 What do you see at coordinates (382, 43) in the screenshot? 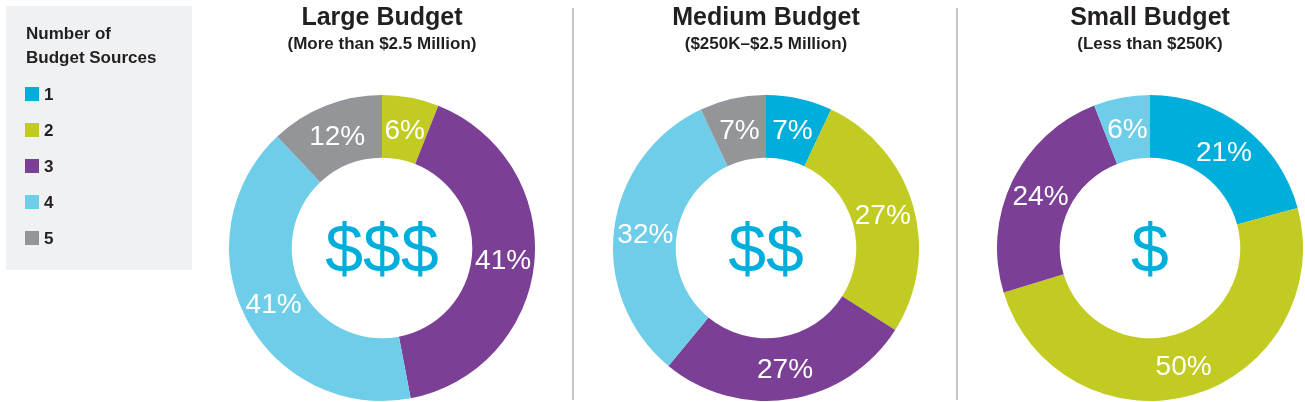
I see `chart-subtitle: (More than $2.5 Million)` at bounding box center [382, 43].